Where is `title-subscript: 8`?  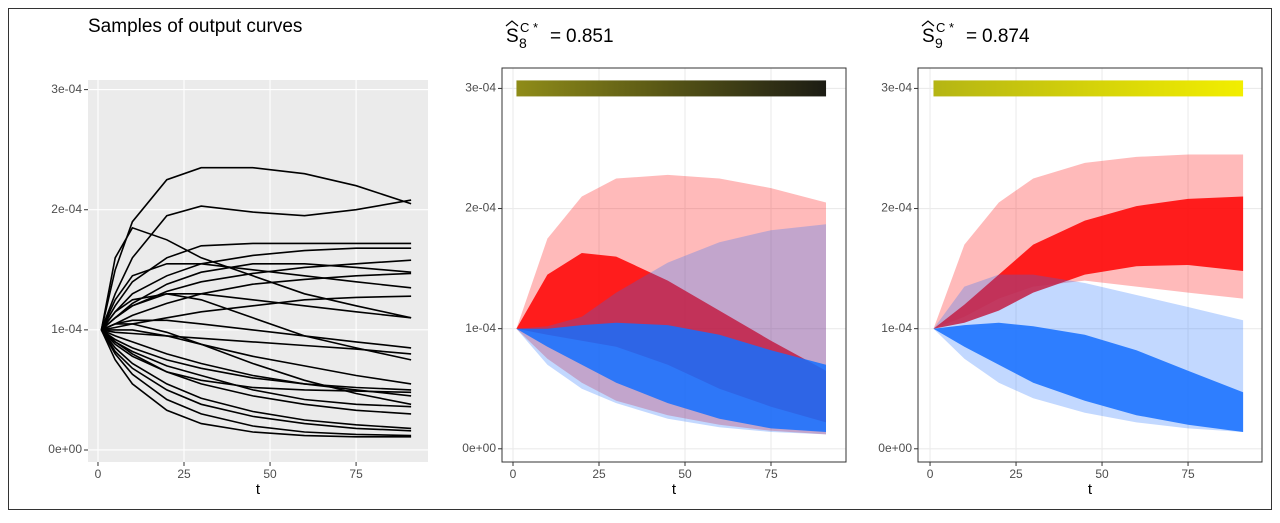
title-subscript: 8 is located at coordinates (523, 43).